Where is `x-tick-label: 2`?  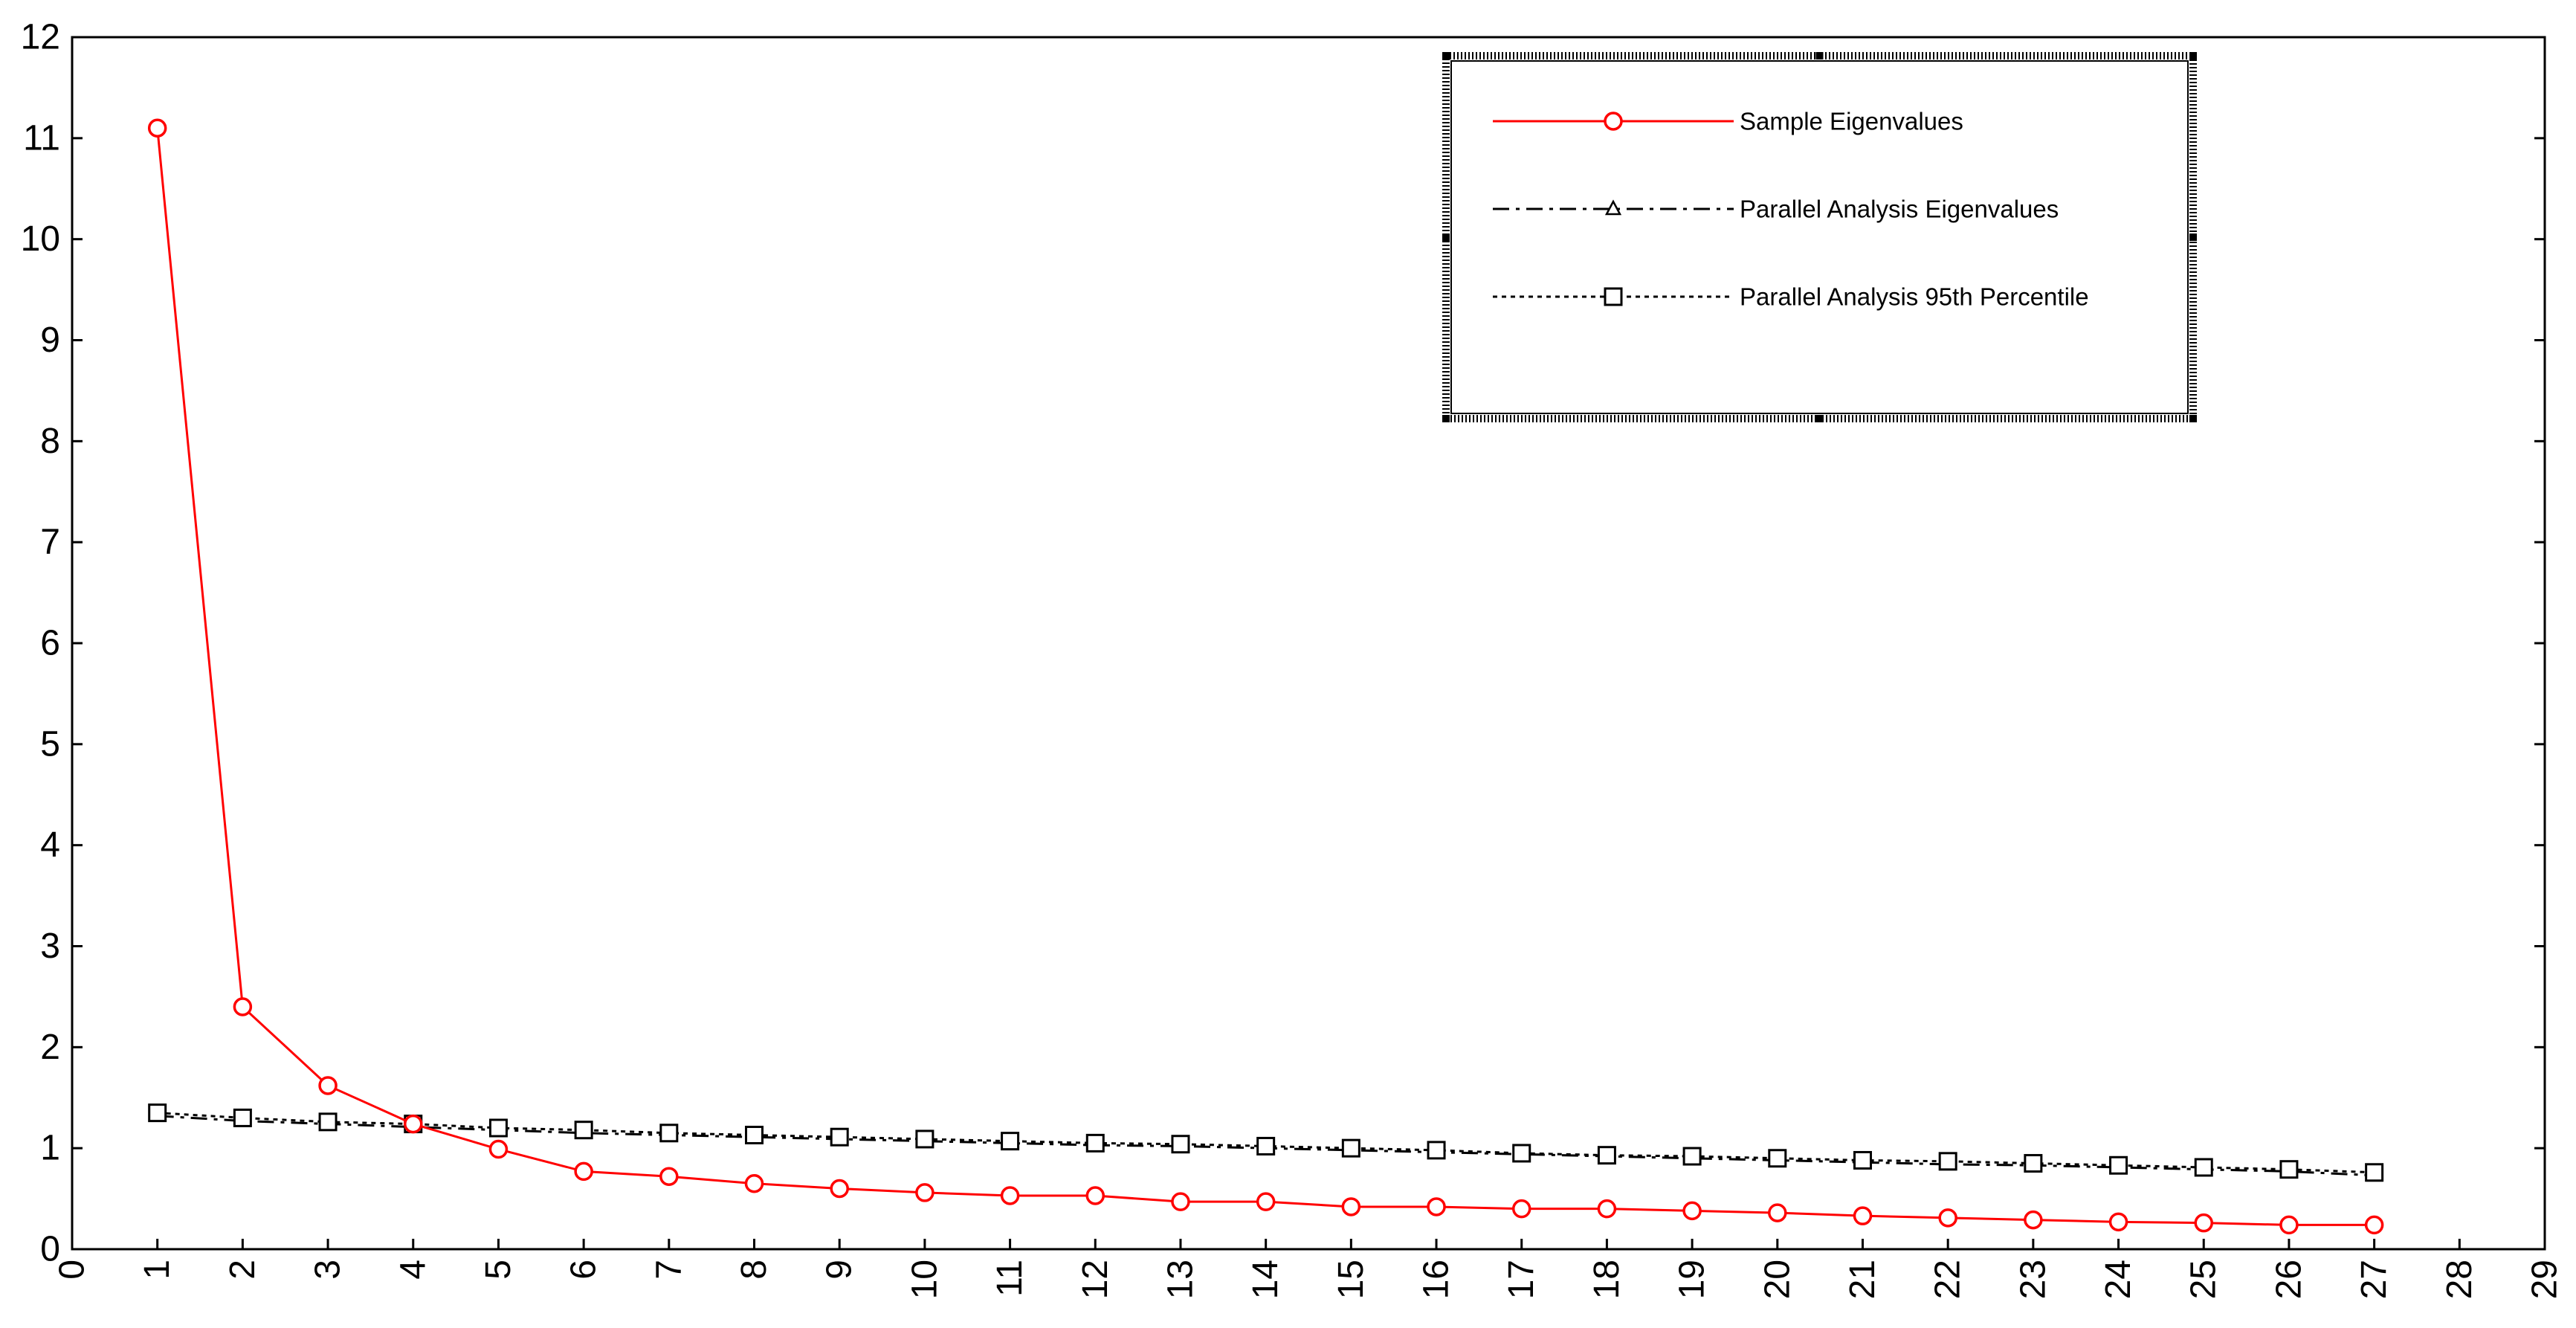 x-tick-label: 2 is located at coordinates (242, 1270).